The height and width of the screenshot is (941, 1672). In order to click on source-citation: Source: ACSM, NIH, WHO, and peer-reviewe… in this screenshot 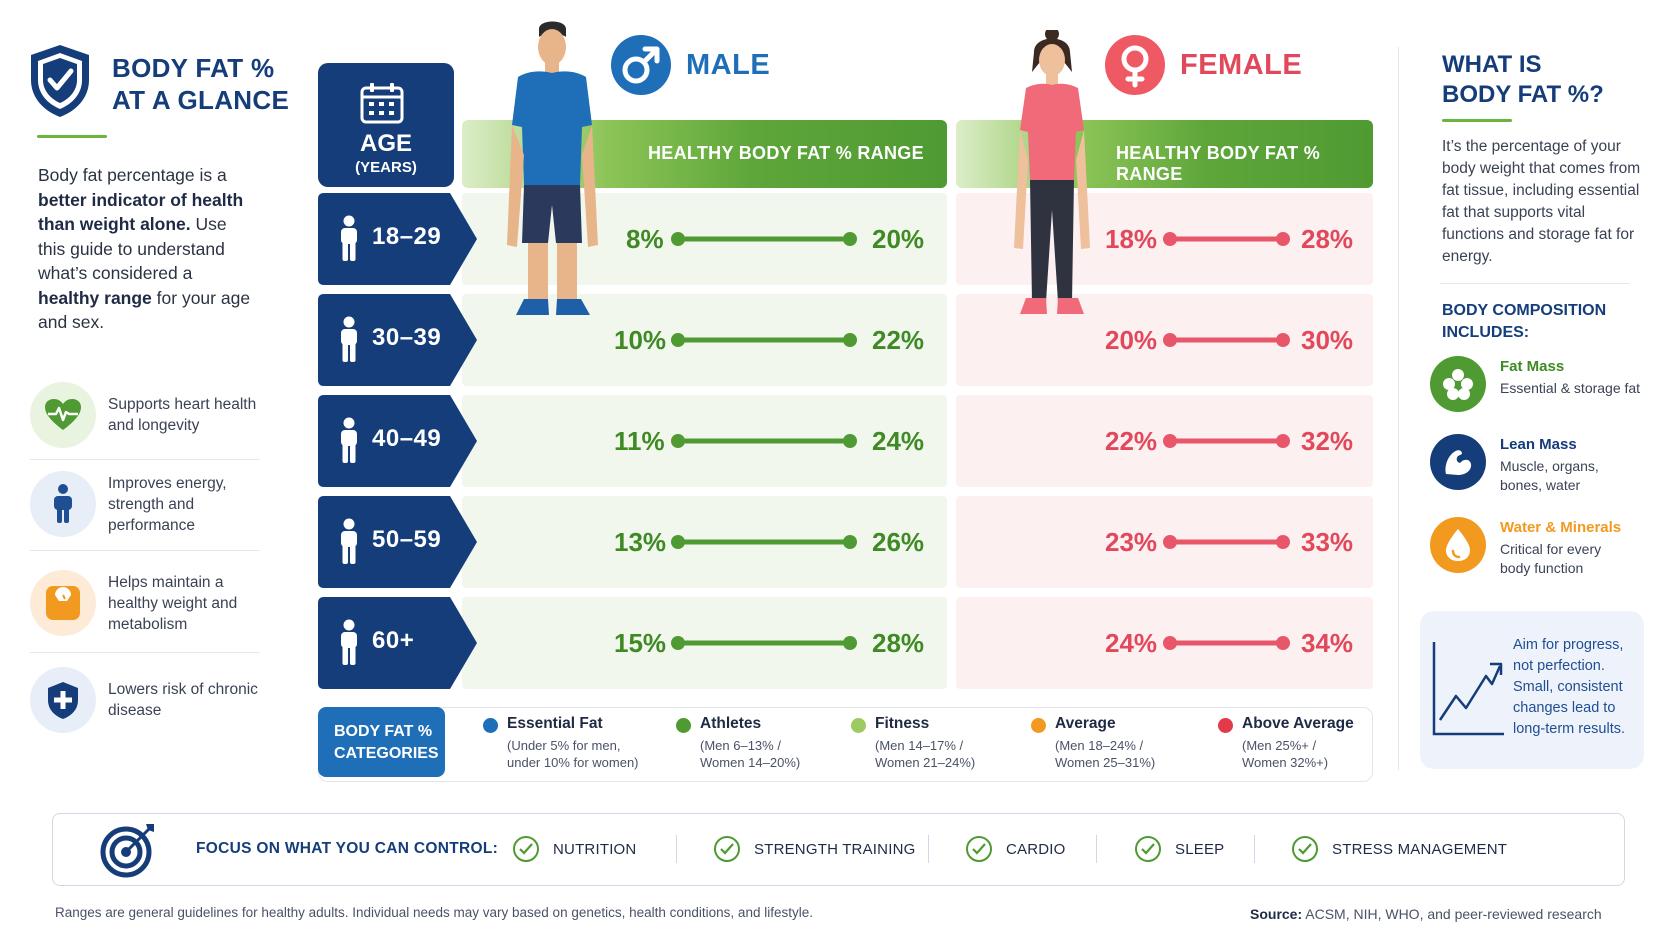, I will do `click(1426, 914)`.